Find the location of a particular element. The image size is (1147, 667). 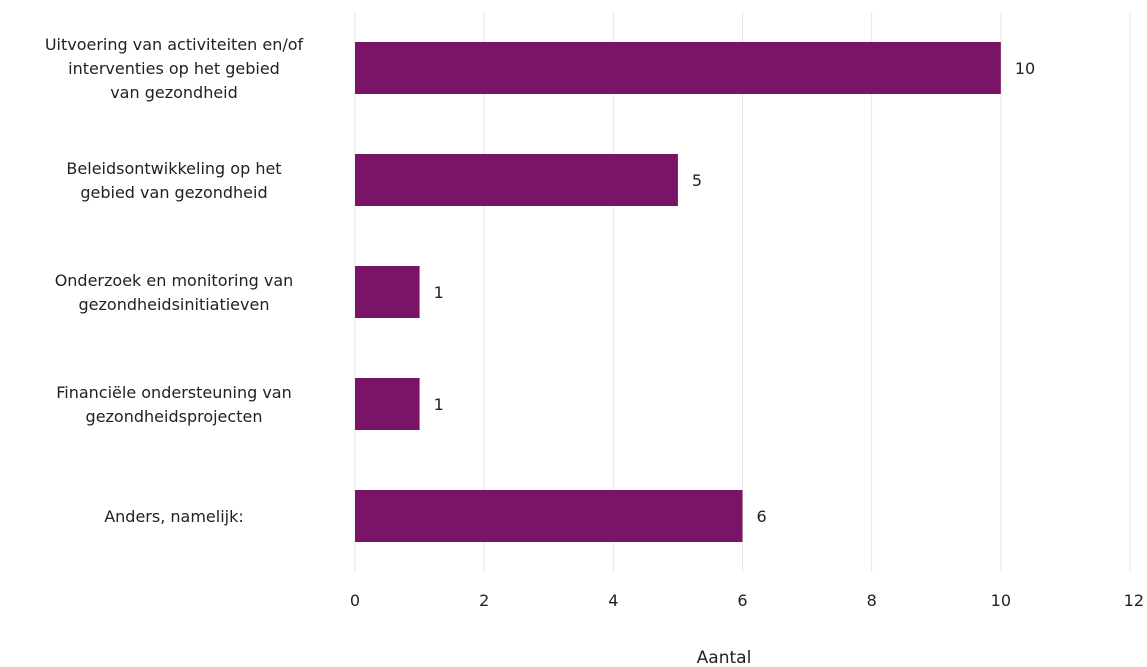

x-tick-label: 8 is located at coordinates (872, 600).